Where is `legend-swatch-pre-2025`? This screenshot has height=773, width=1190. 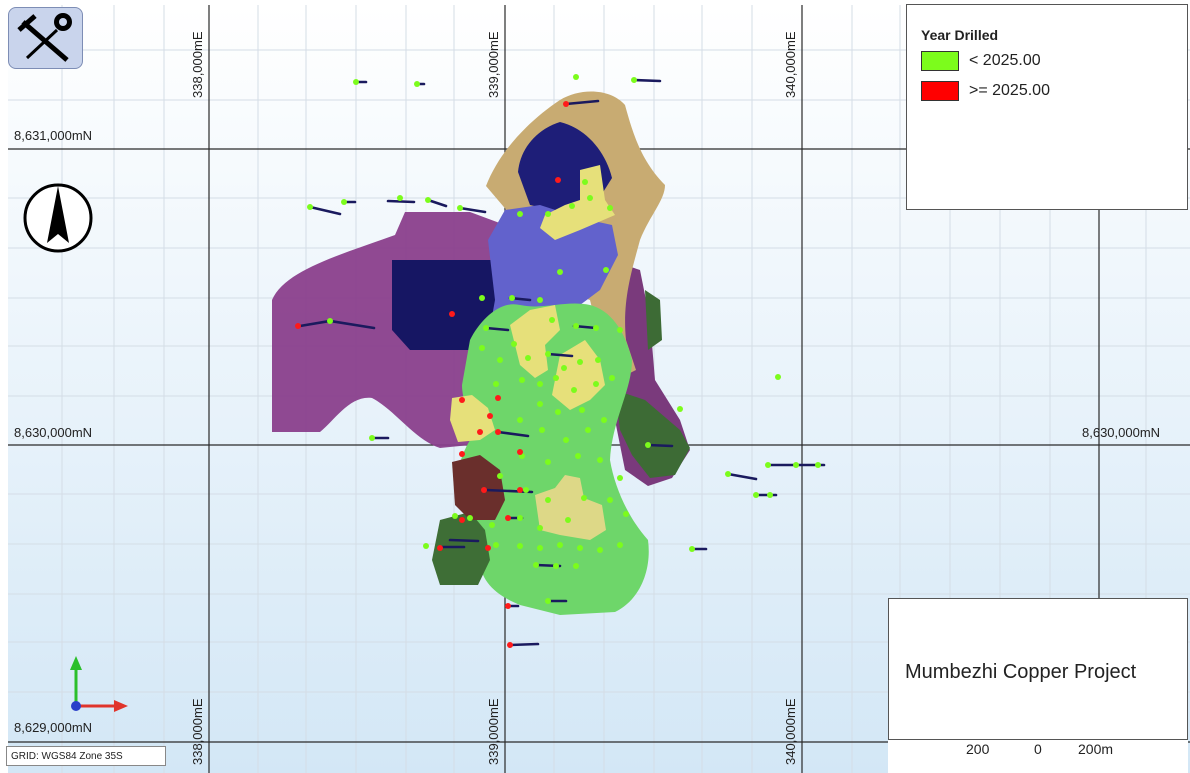 legend-swatch-pre-2025 is located at coordinates (940, 61).